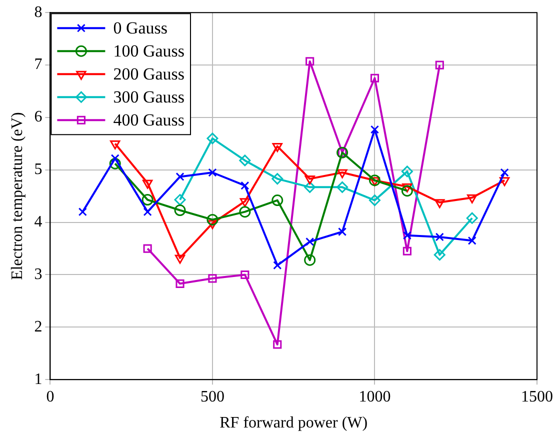 The width and height of the screenshot is (556, 437). I want to click on legend-label: 100 Gauss, so click(149, 51).